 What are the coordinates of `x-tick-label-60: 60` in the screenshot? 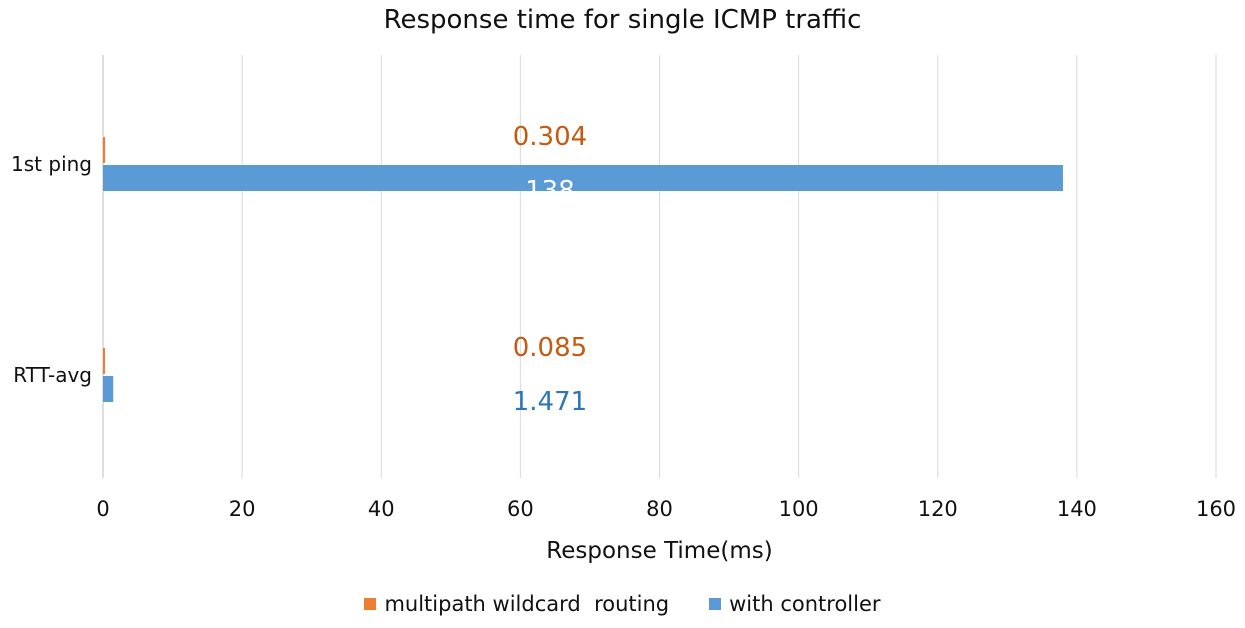 It's located at (520, 509).